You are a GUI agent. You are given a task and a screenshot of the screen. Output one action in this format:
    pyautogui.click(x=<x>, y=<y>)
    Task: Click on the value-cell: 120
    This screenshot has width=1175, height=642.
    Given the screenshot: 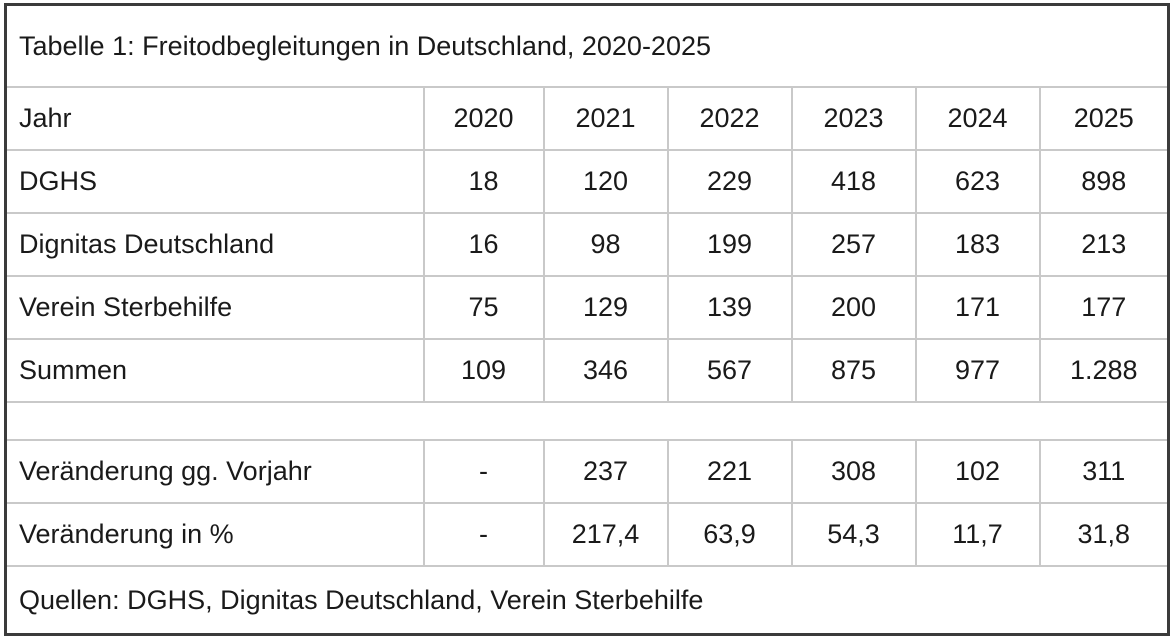 What is the action you would take?
    pyautogui.click(x=605, y=181)
    